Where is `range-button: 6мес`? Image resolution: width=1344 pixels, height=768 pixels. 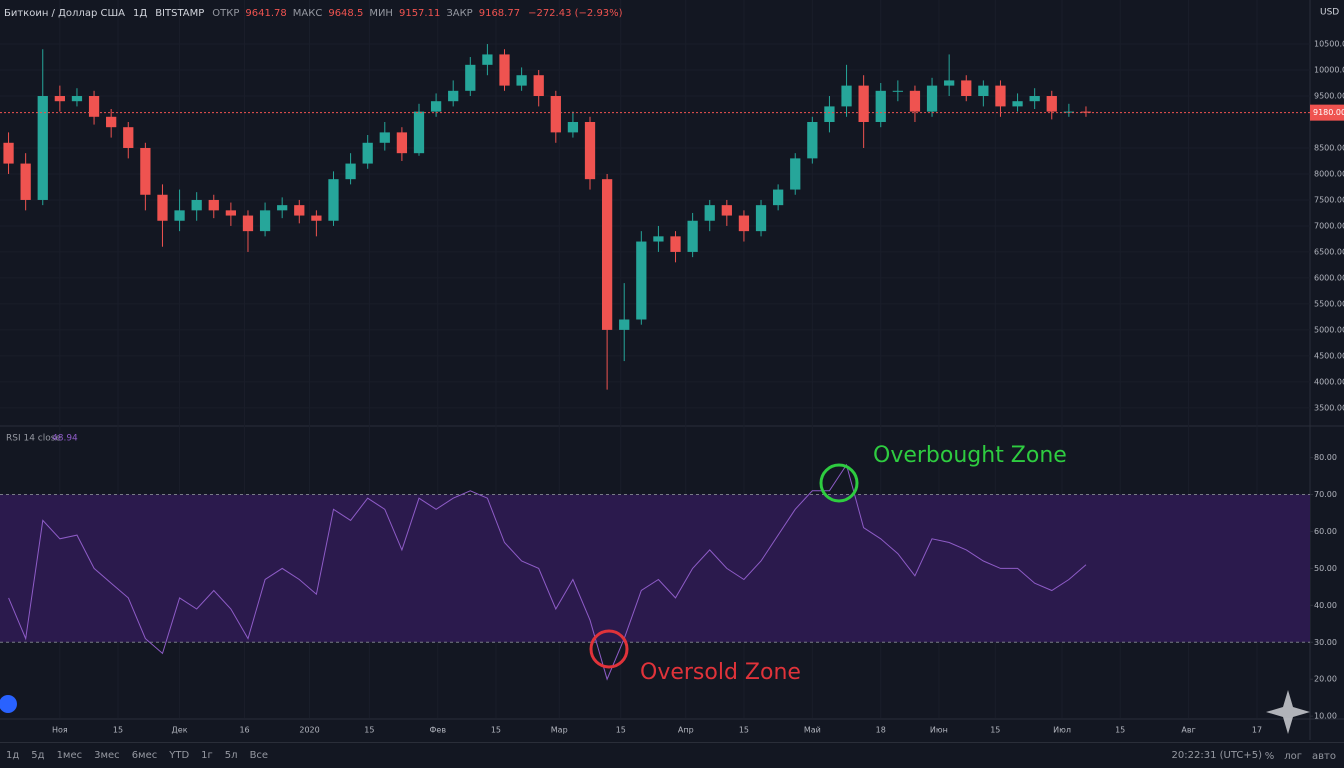 range-button: 6мес is located at coordinates (144, 755).